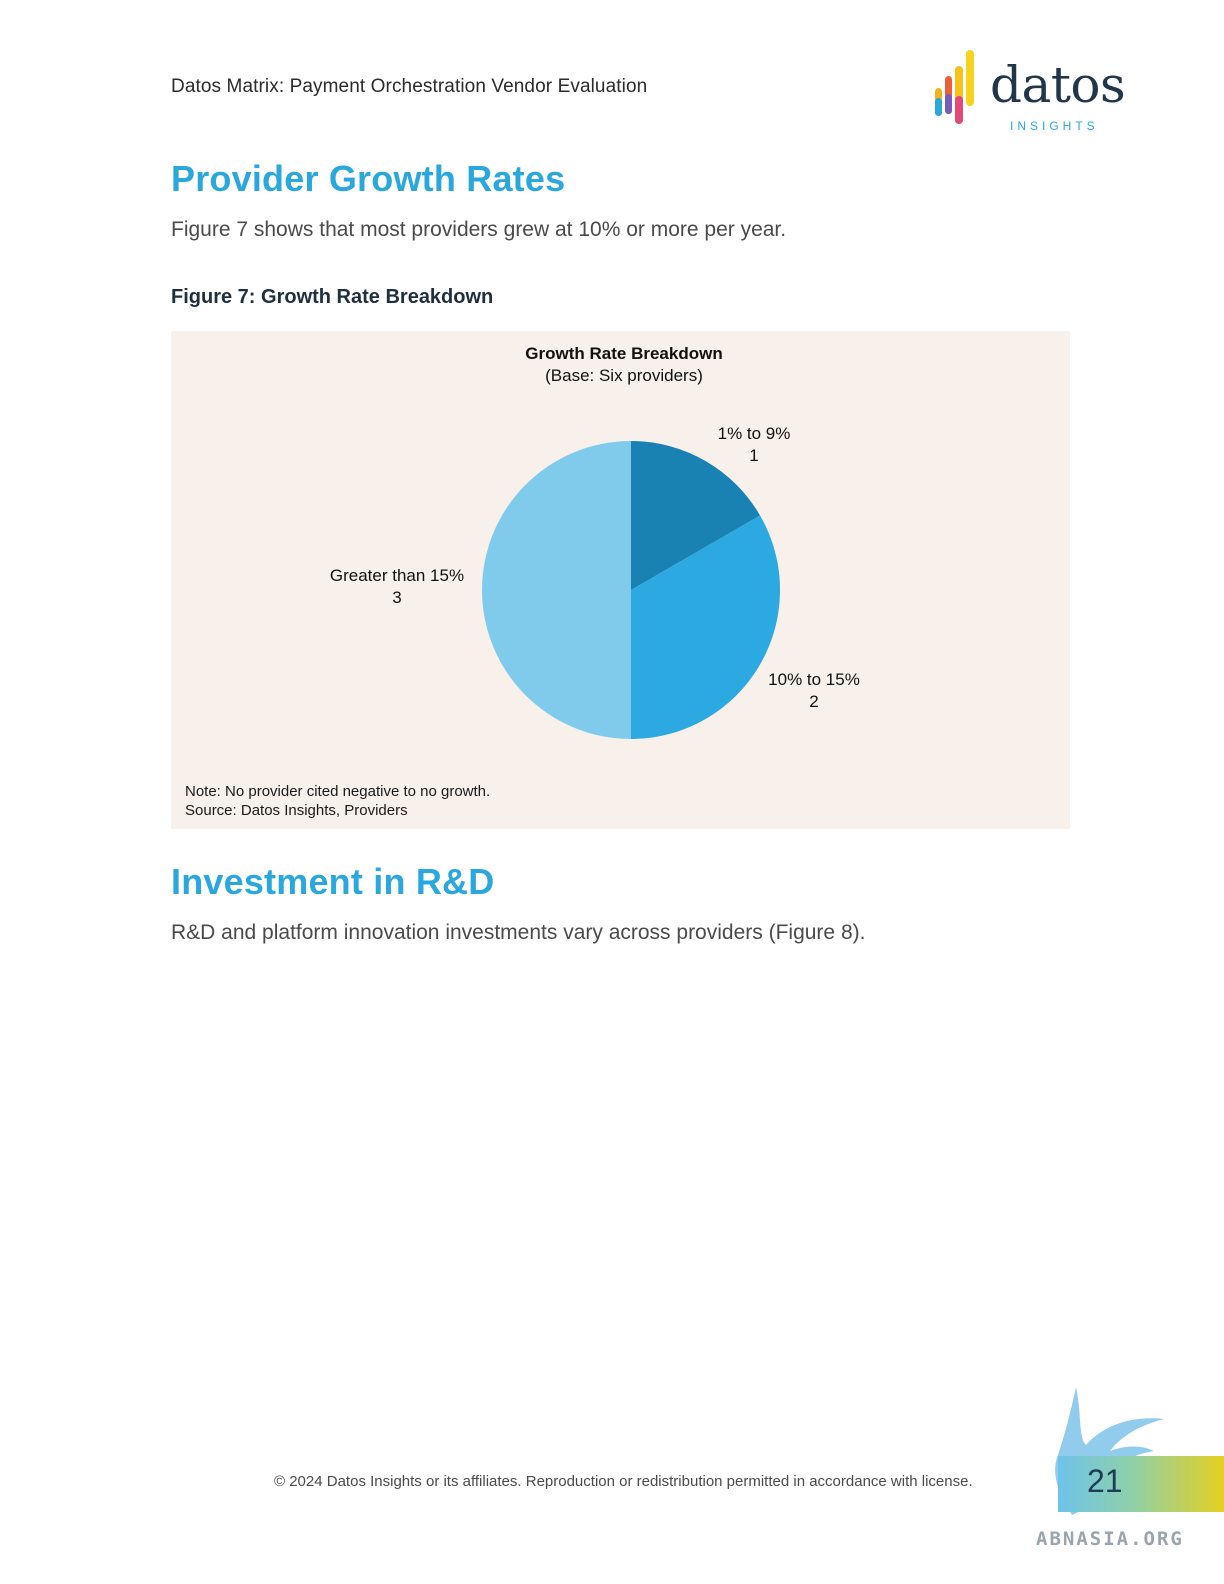 This screenshot has height=1584, width=1224. I want to click on section-heading-rnd: Investment in R&D, so click(333, 881).